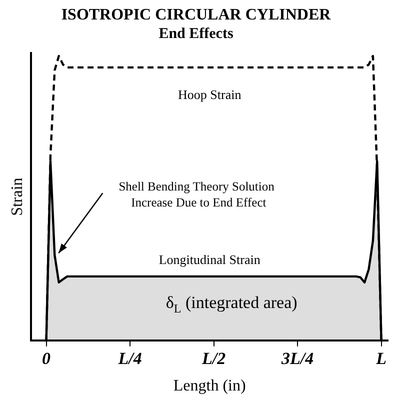 This screenshot has width=398, height=404. Describe the element at coordinates (209, 386) in the screenshot. I see `x-axis-title: Length (in)` at that location.